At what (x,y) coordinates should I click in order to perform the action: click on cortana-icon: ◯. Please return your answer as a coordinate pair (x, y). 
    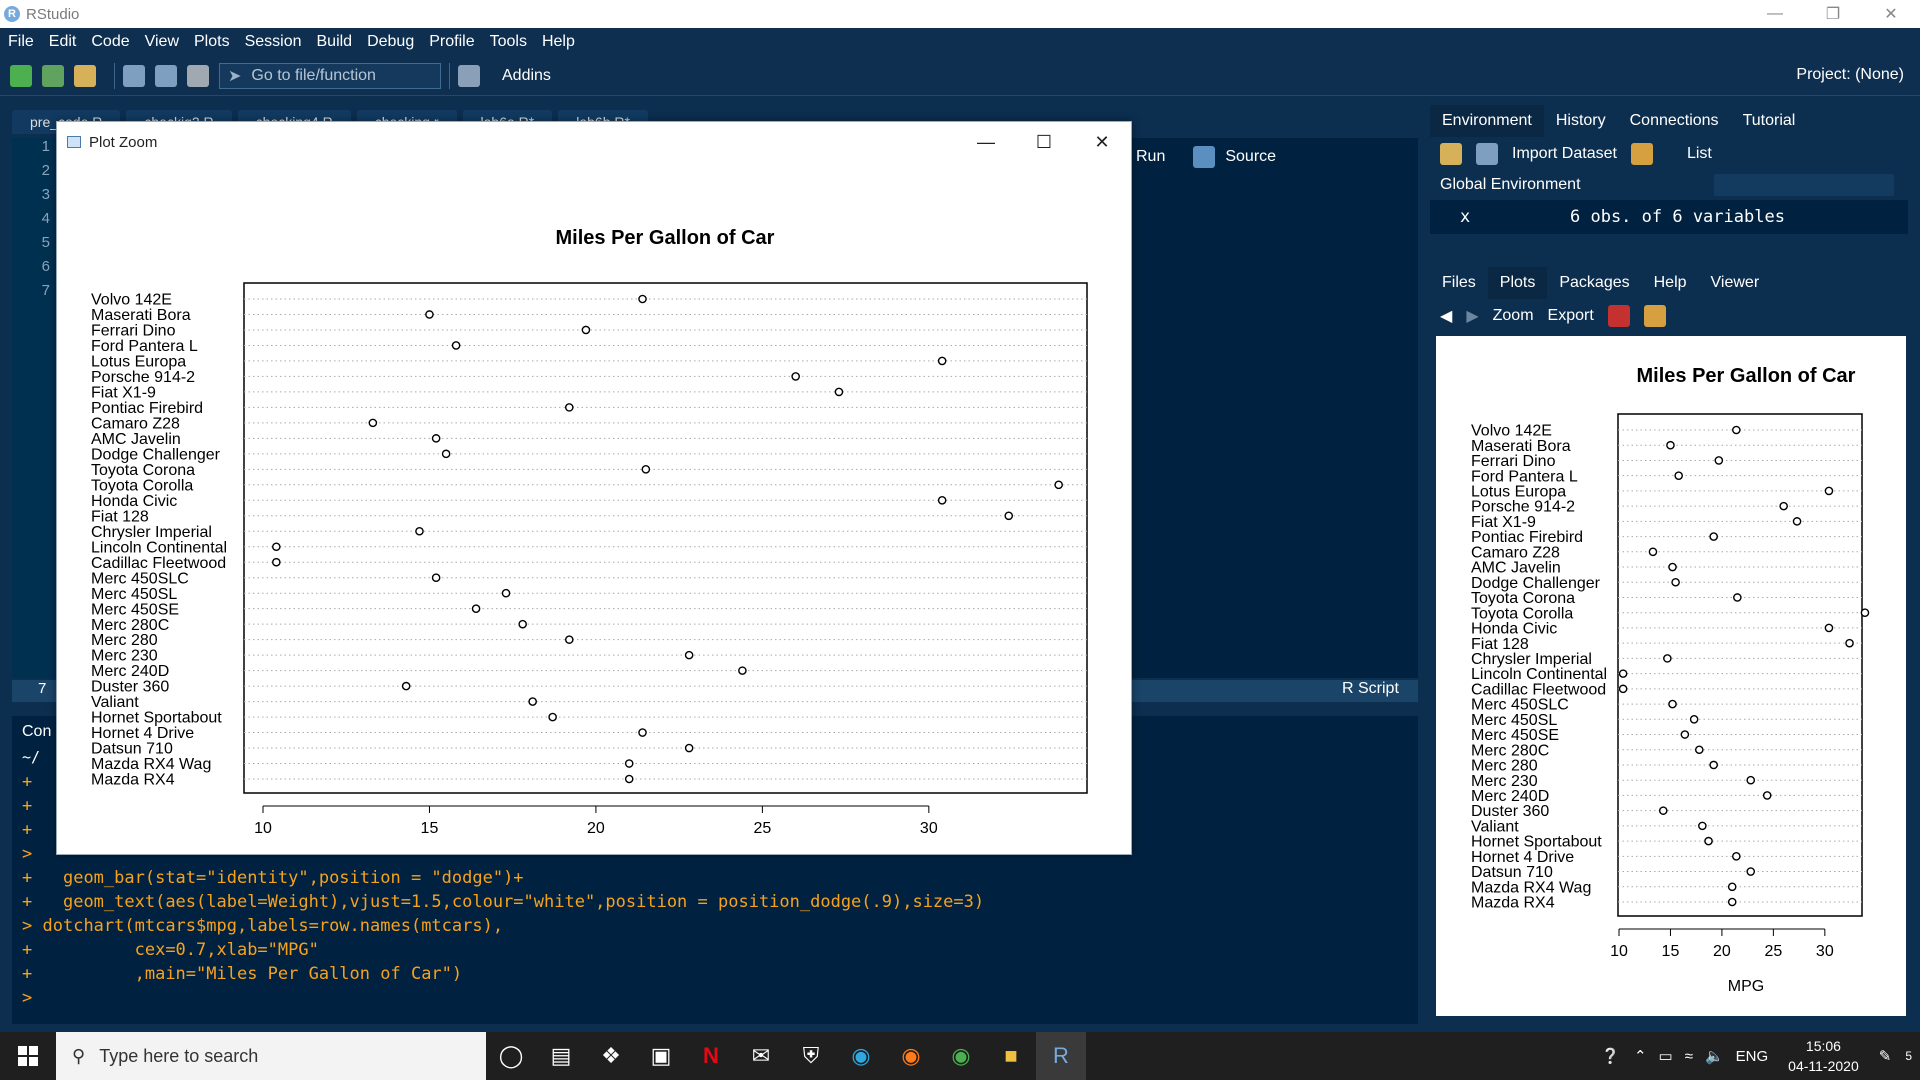
    Looking at the image, I should click on (511, 1055).